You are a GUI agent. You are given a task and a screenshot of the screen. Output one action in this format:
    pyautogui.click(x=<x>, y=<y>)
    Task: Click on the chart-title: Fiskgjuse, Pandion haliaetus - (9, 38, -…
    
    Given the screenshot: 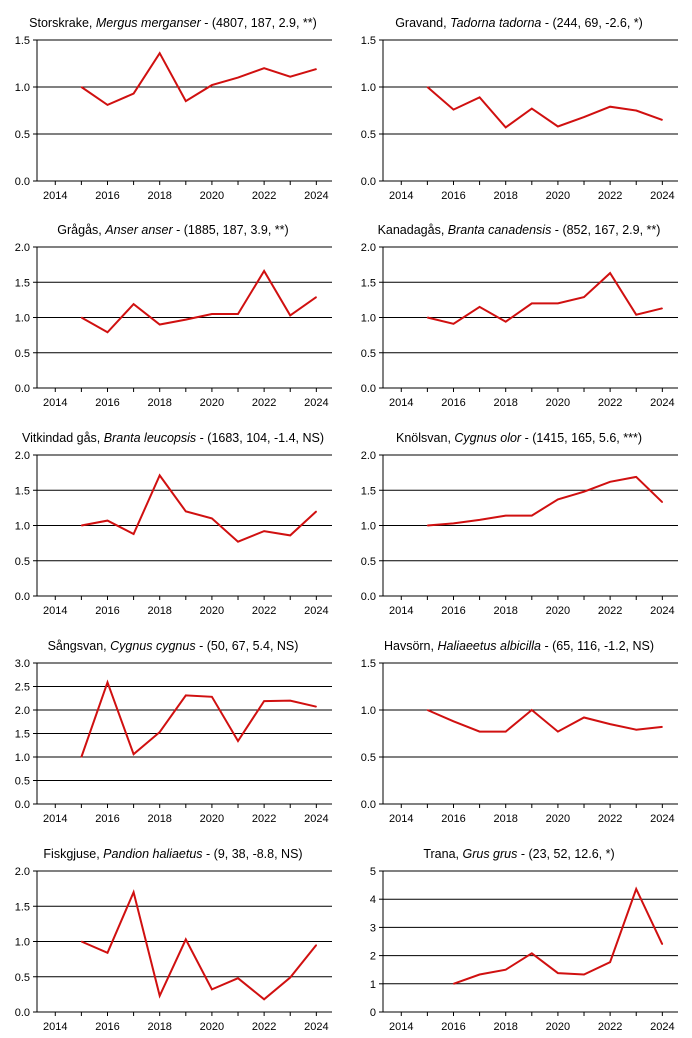 What is the action you would take?
    pyautogui.click(x=173, y=854)
    